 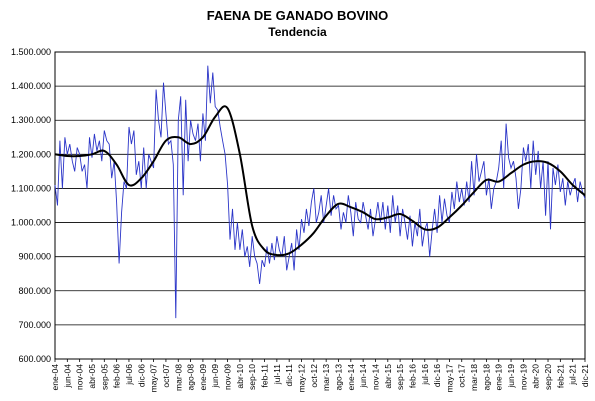 What do you see at coordinates (400, 377) in the screenshot?
I see `x-tick-label: sep-15` at bounding box center [400, 377].